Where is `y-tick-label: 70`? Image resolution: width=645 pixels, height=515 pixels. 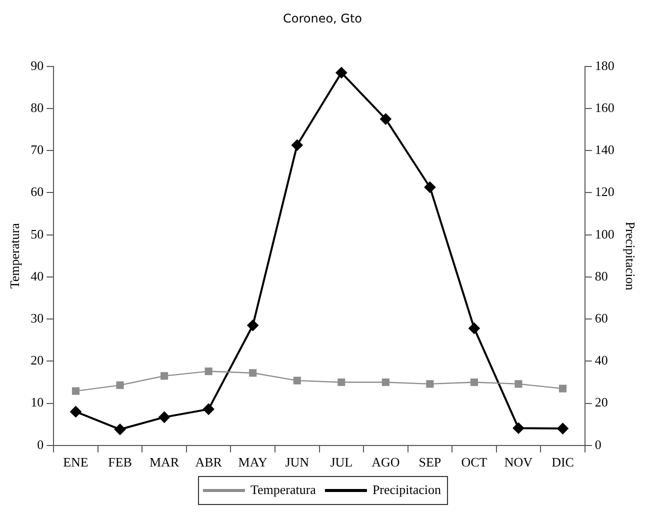
y-tick-label: 70 is located at coordinates (37, 150).